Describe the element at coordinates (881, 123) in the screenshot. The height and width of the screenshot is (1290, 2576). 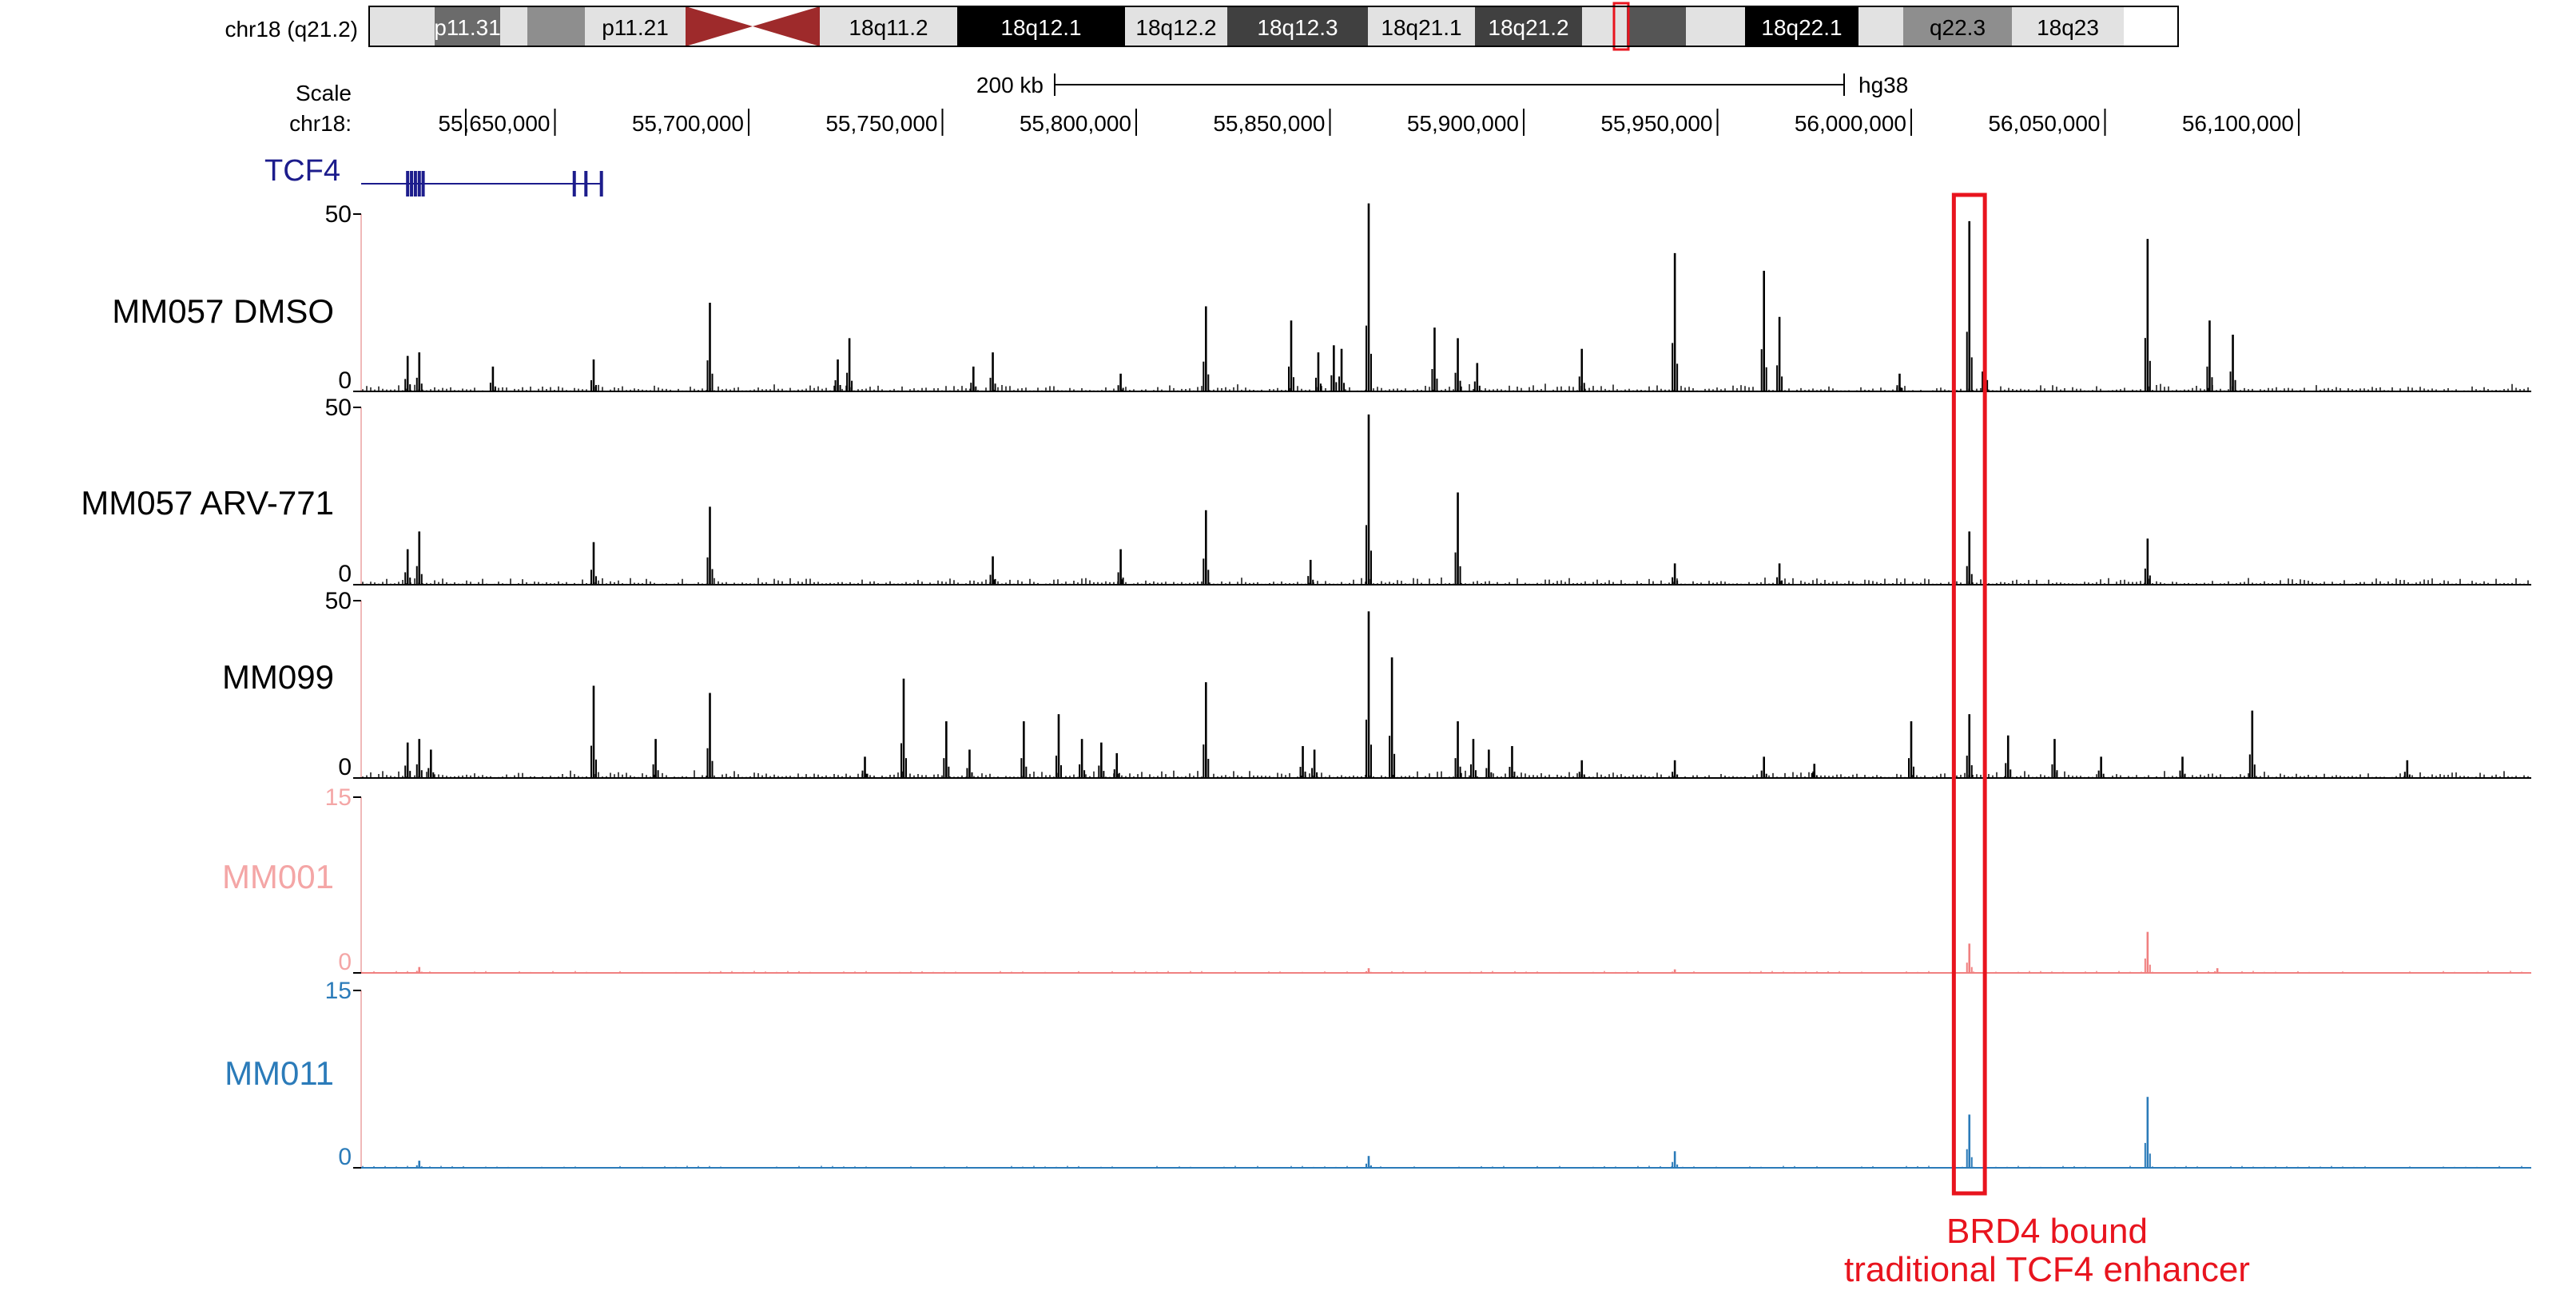
I see `coordinate-tick-label: 55,750,000` at that location.